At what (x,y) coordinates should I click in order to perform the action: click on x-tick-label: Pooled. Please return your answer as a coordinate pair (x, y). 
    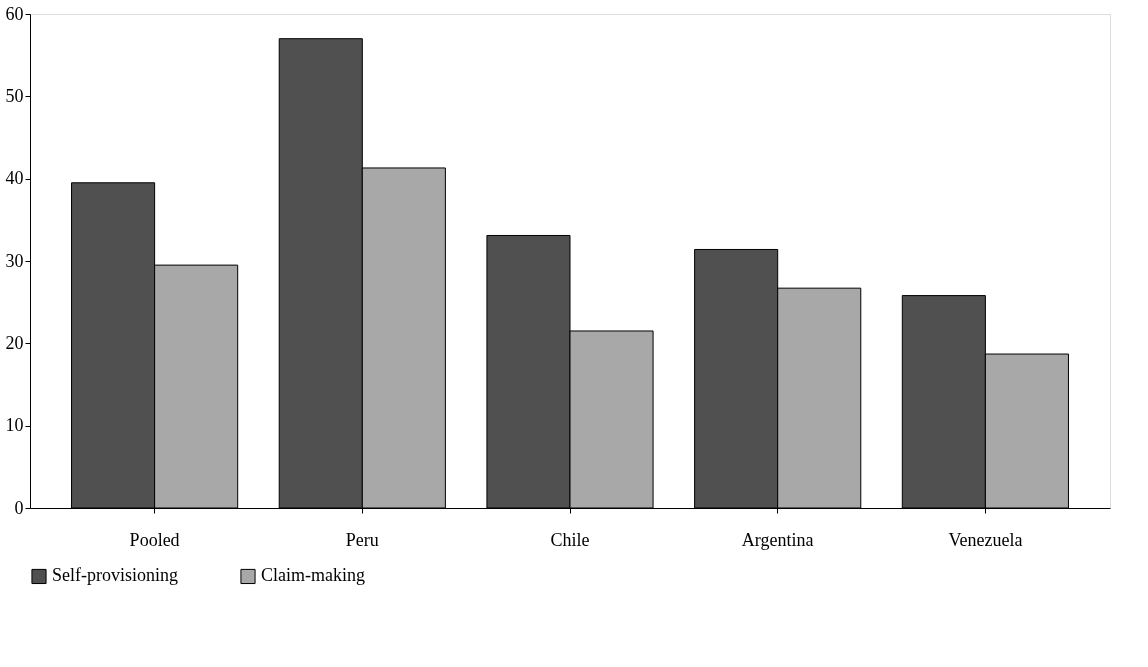
    Looking at the image, I should click on (154, 539).